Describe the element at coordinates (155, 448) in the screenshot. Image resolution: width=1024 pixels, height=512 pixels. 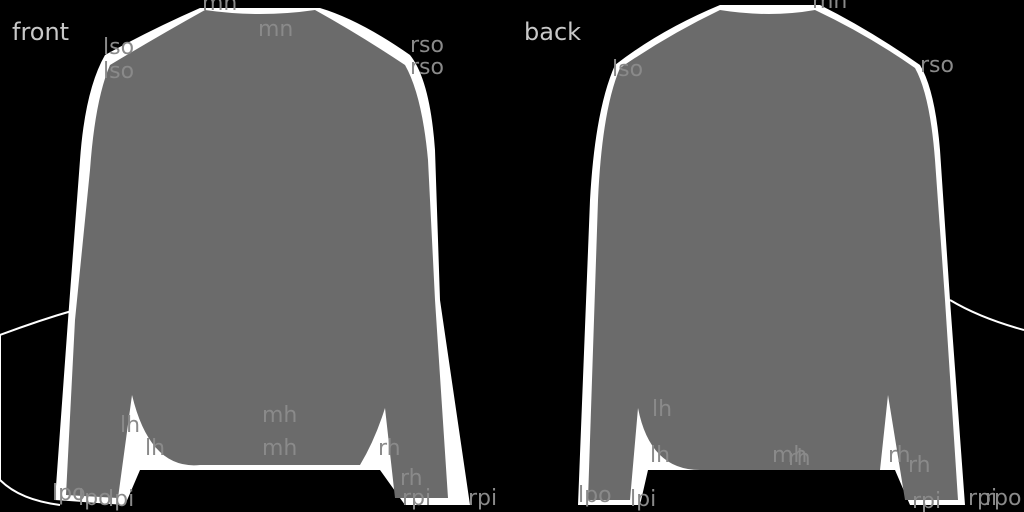
I see `front-kp-lh-2: lh` at that location.